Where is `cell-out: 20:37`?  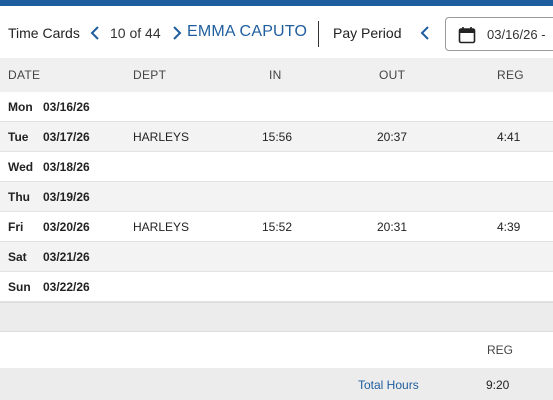
cell-out: 20:37 is located at coordinates (392, 137).